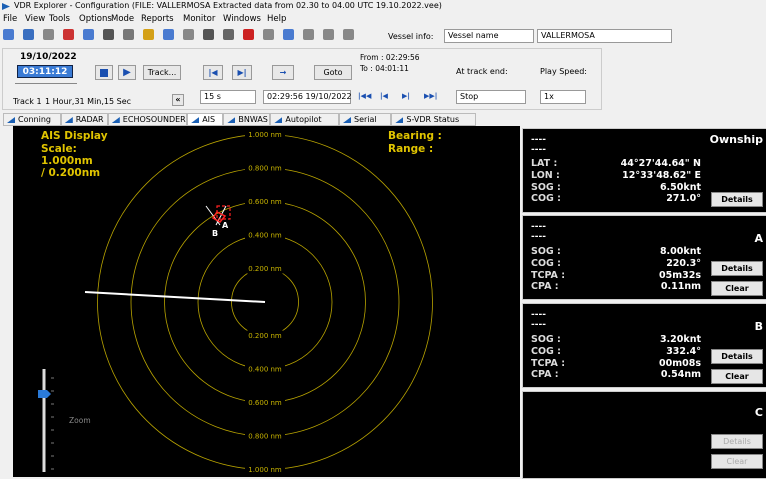 Image resolution: width=766 pixels, height=479 pixels. I want to click on field-value: 00m08s, so click(680, 363).